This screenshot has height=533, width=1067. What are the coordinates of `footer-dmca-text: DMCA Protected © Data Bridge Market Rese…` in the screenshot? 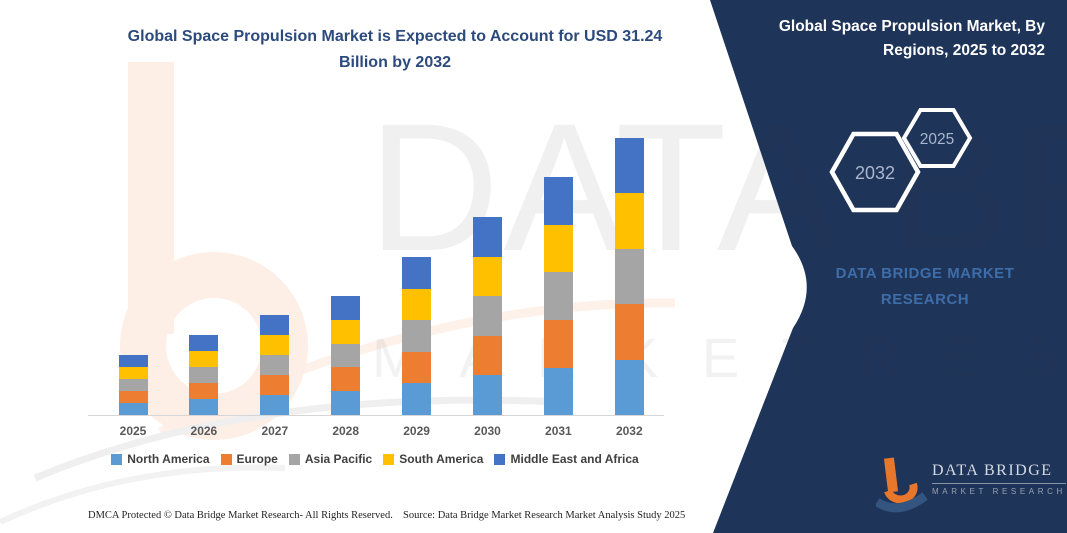 It's located at (240, 515).